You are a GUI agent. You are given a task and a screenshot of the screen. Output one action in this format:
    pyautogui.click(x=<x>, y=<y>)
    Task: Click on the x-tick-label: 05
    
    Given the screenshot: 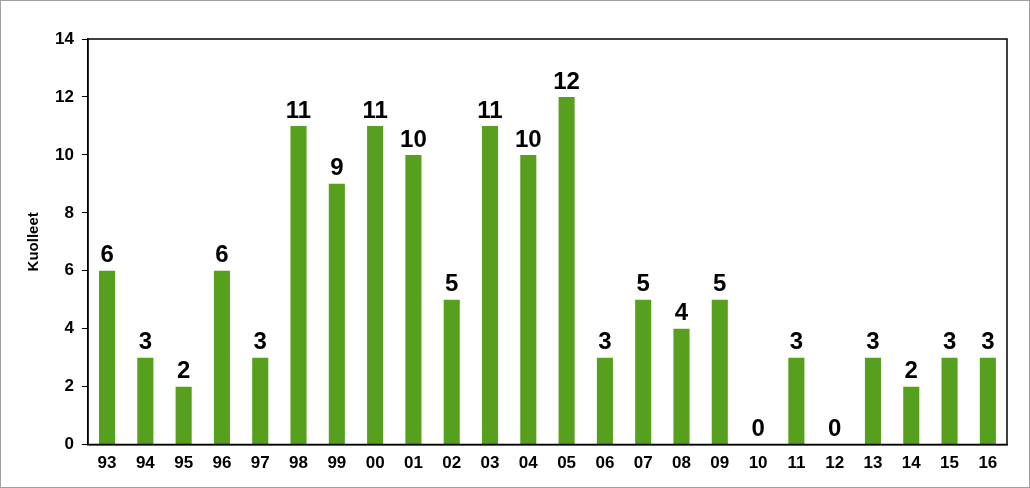 What is the action you would take?
    pyautogui.click(x=567, y=463)
    